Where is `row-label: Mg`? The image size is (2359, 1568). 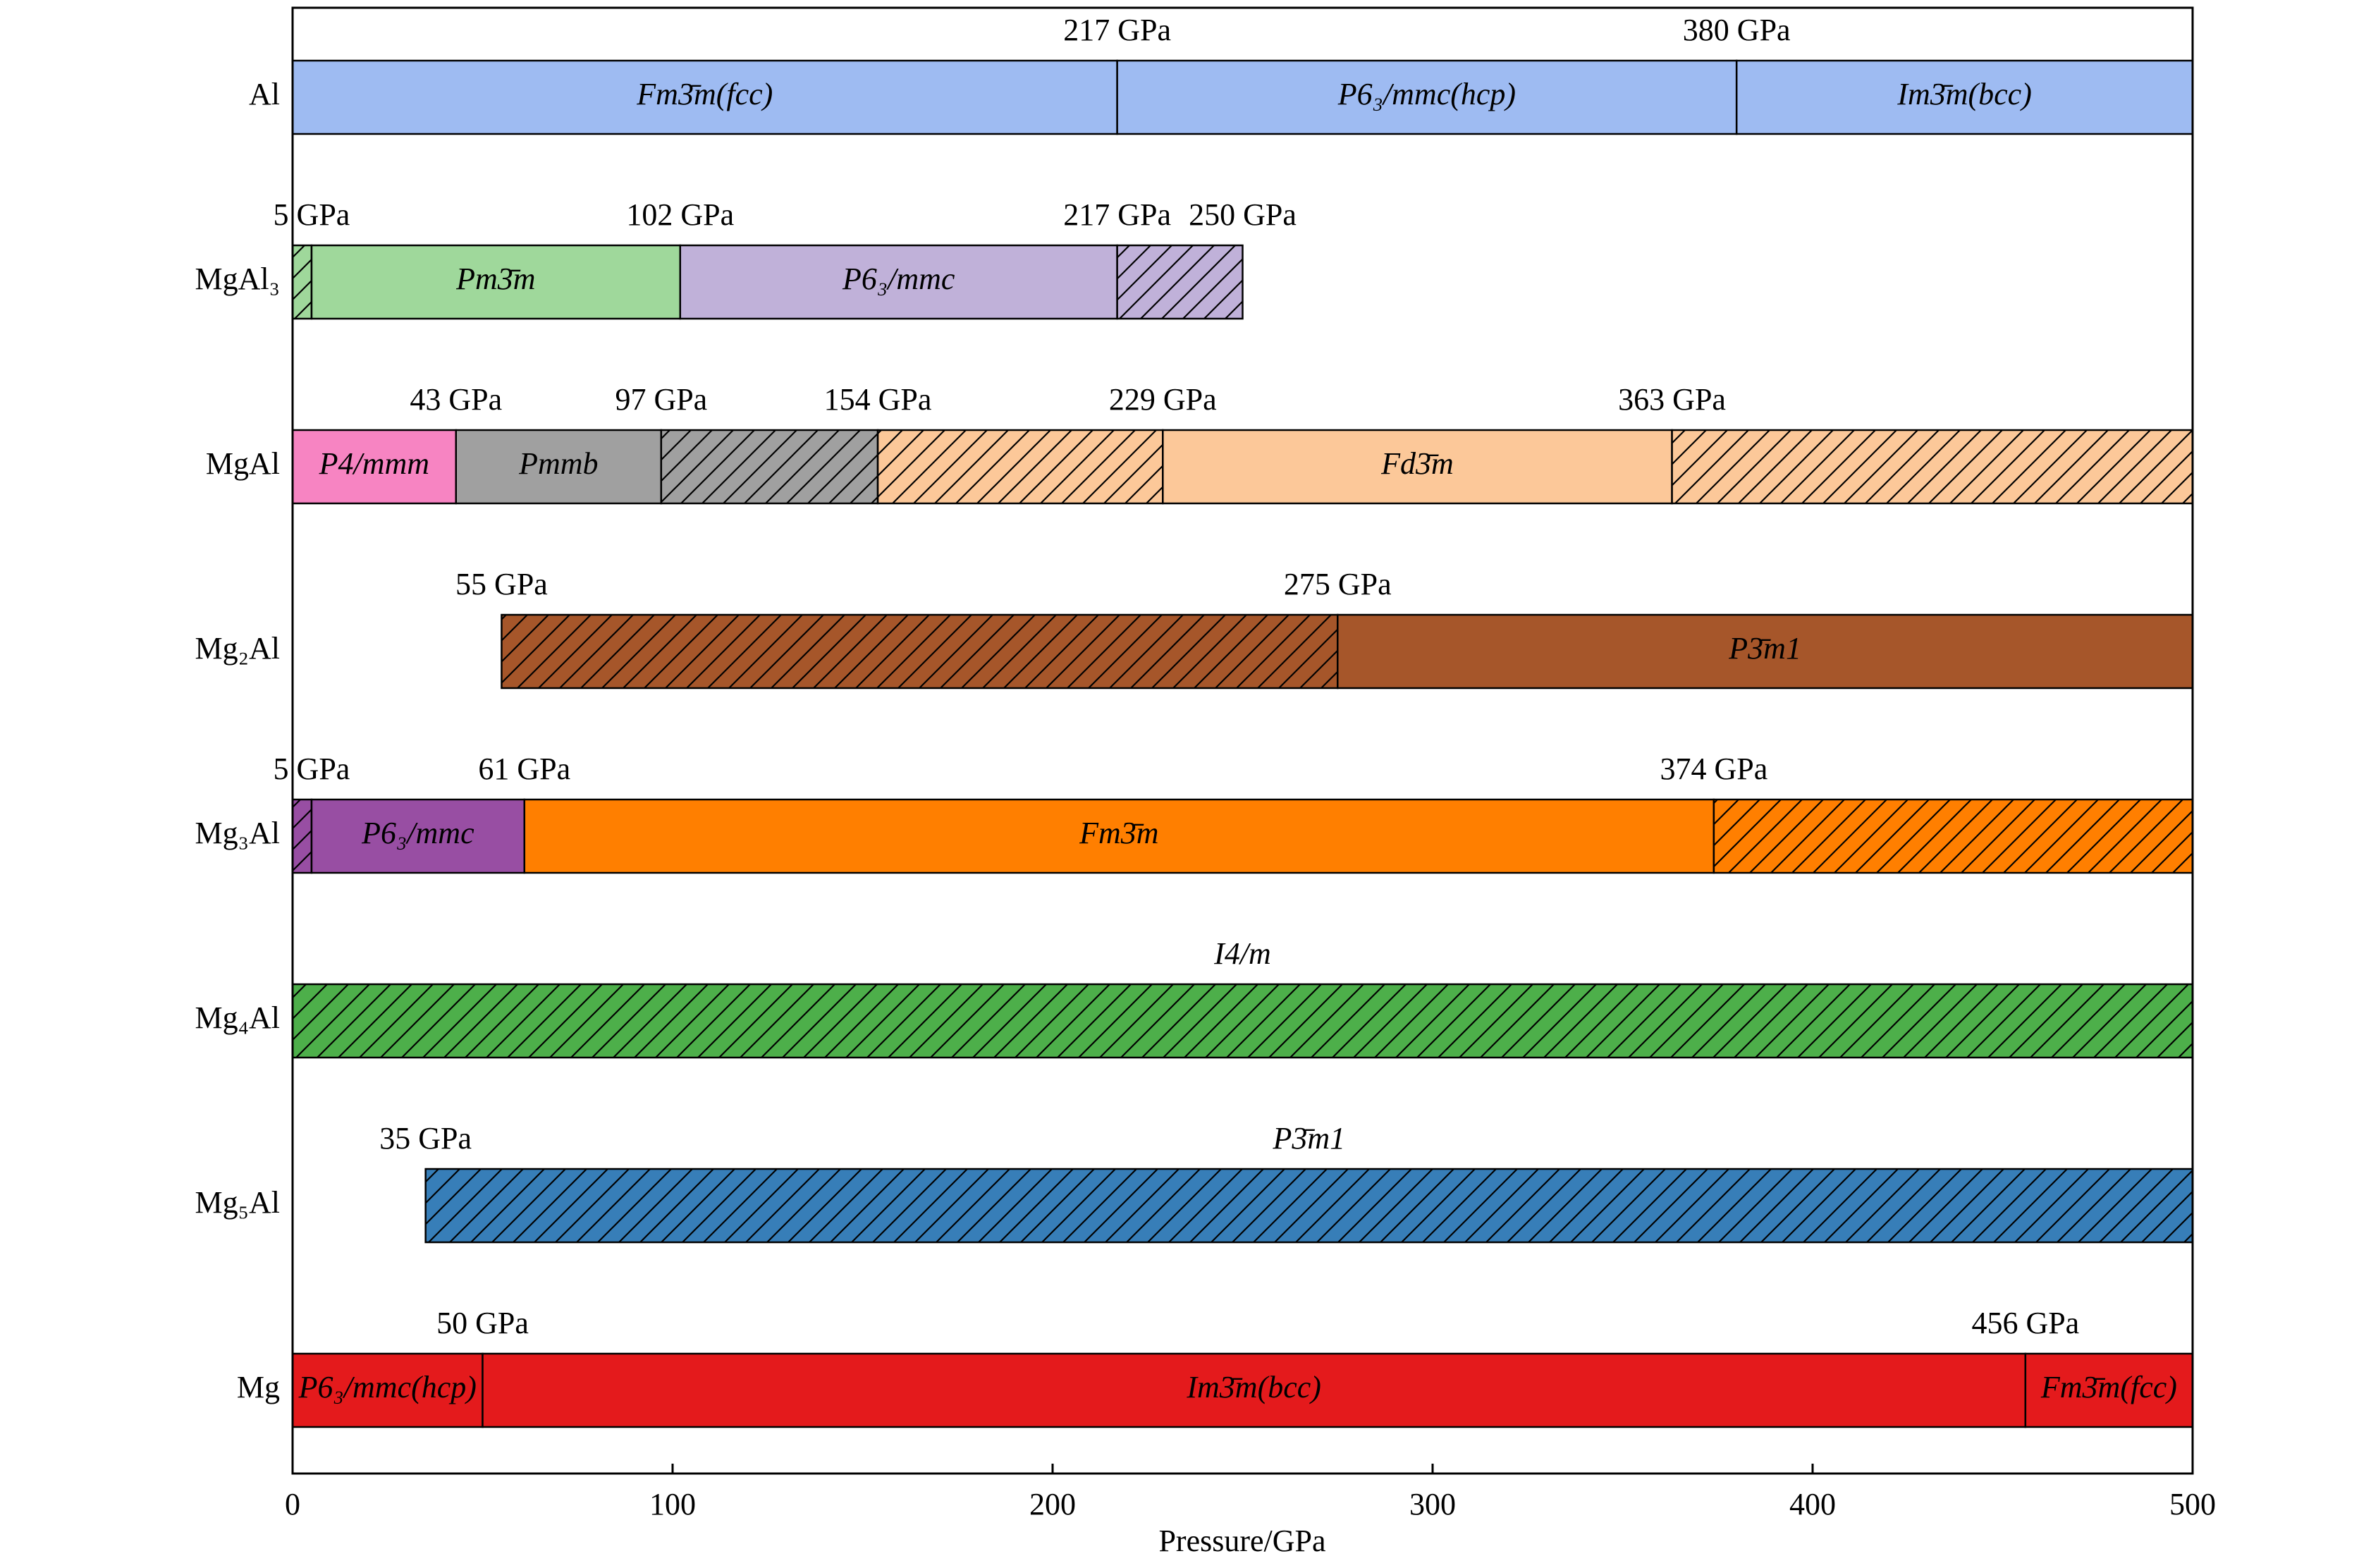
row-label: Mg is located at coordinates (258, 1387).